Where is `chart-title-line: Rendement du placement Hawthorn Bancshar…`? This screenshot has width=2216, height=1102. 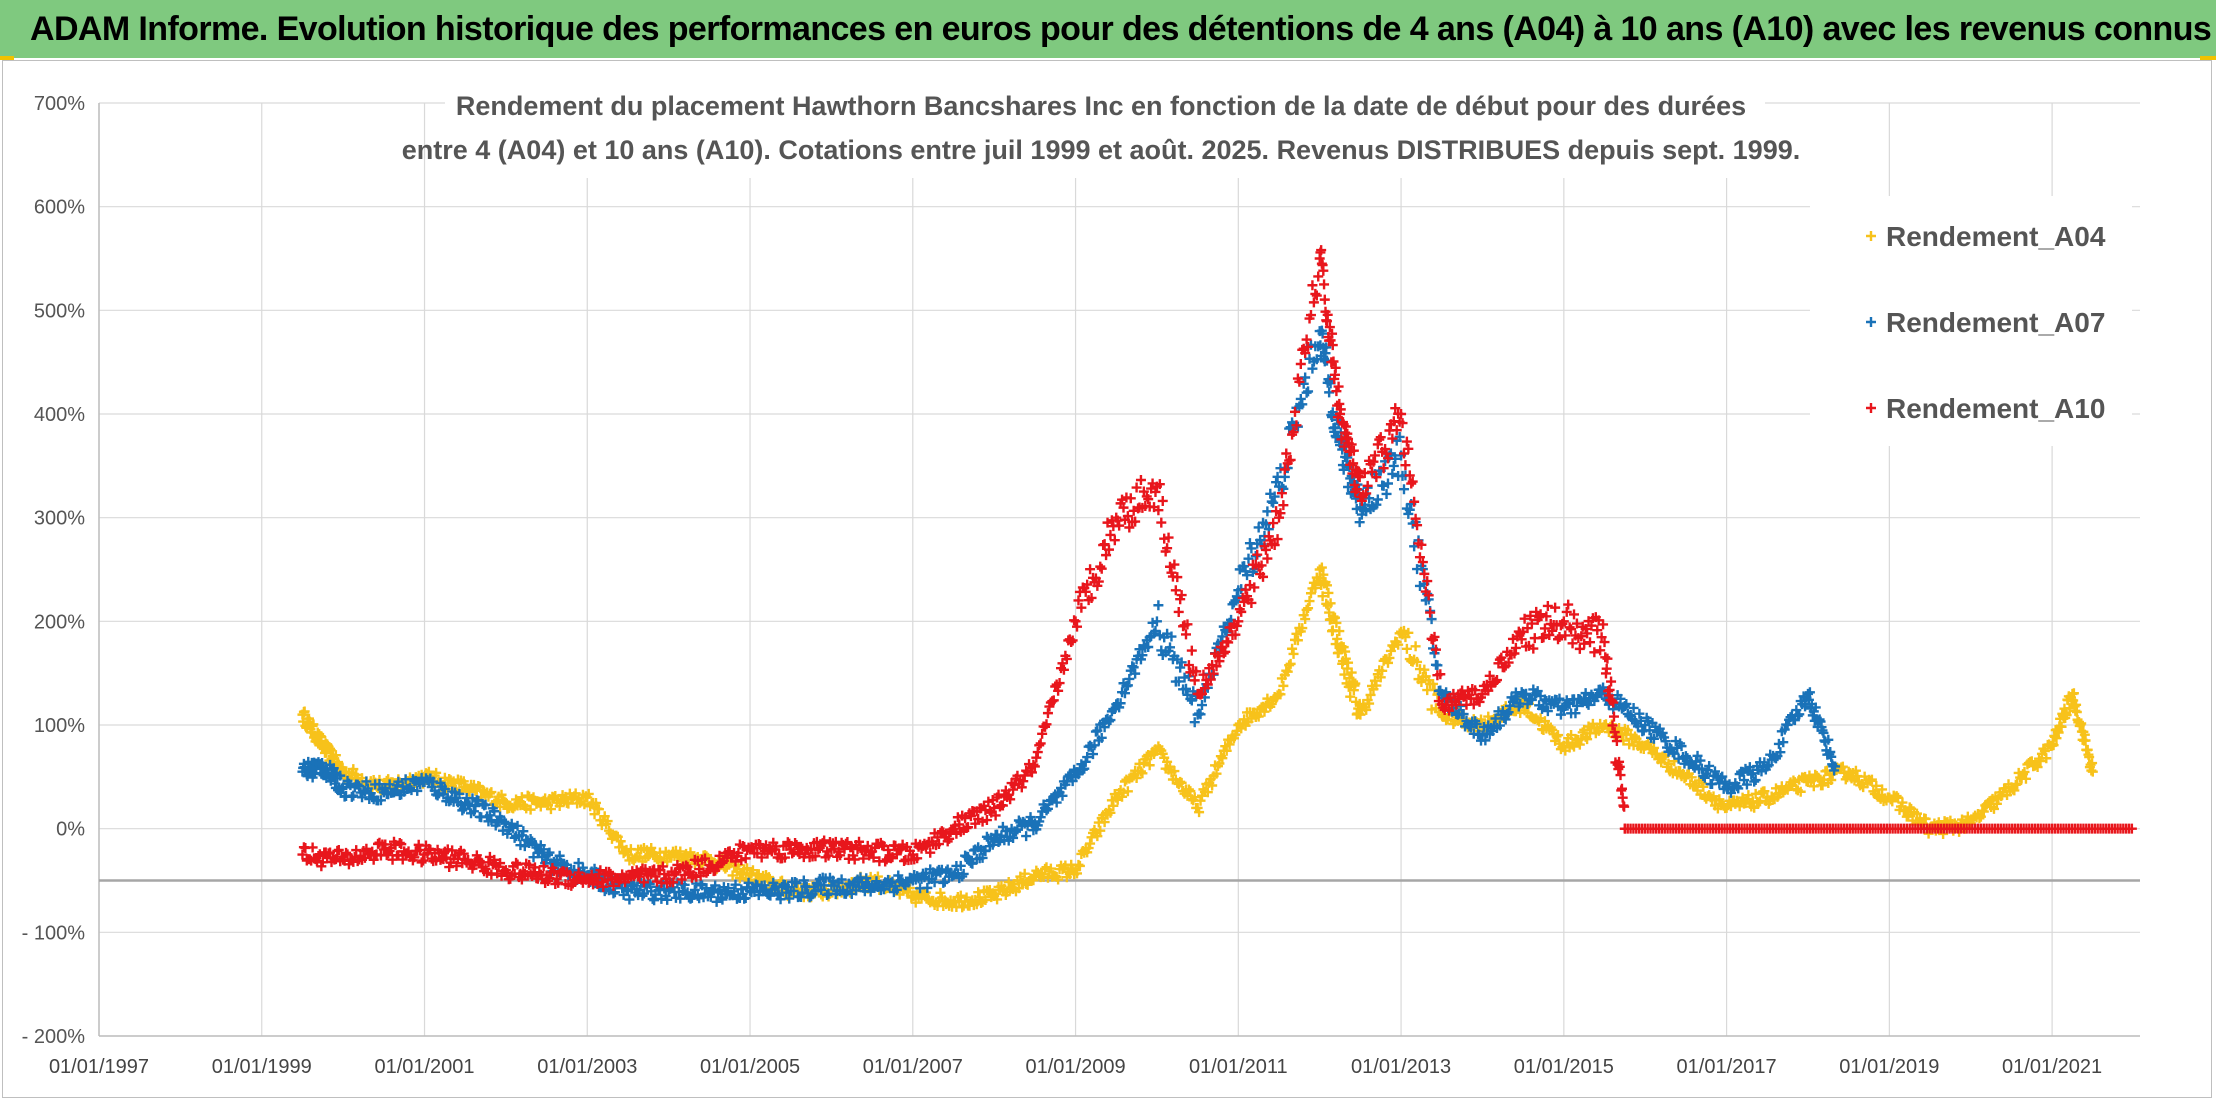 chart-title-line: Rendement du placement Hawthorn Bancshar… is located at coordinates (1101, 106).